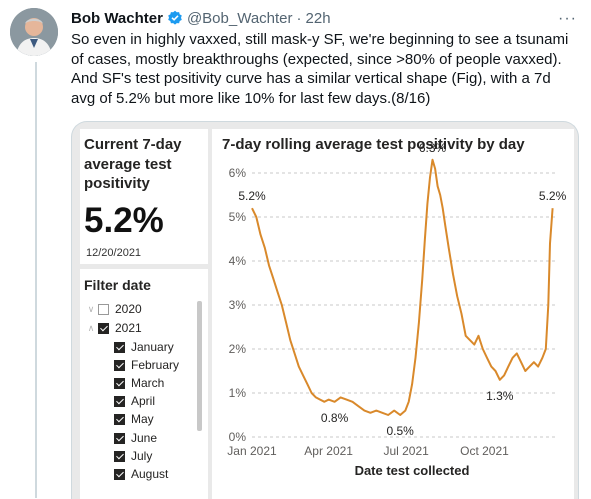 Image resolution: width=591 pixels, height=499 pixels. I want to click on tweet-header: Bob Wachter @Bob_Wachter · 22h, so click(326, 18).